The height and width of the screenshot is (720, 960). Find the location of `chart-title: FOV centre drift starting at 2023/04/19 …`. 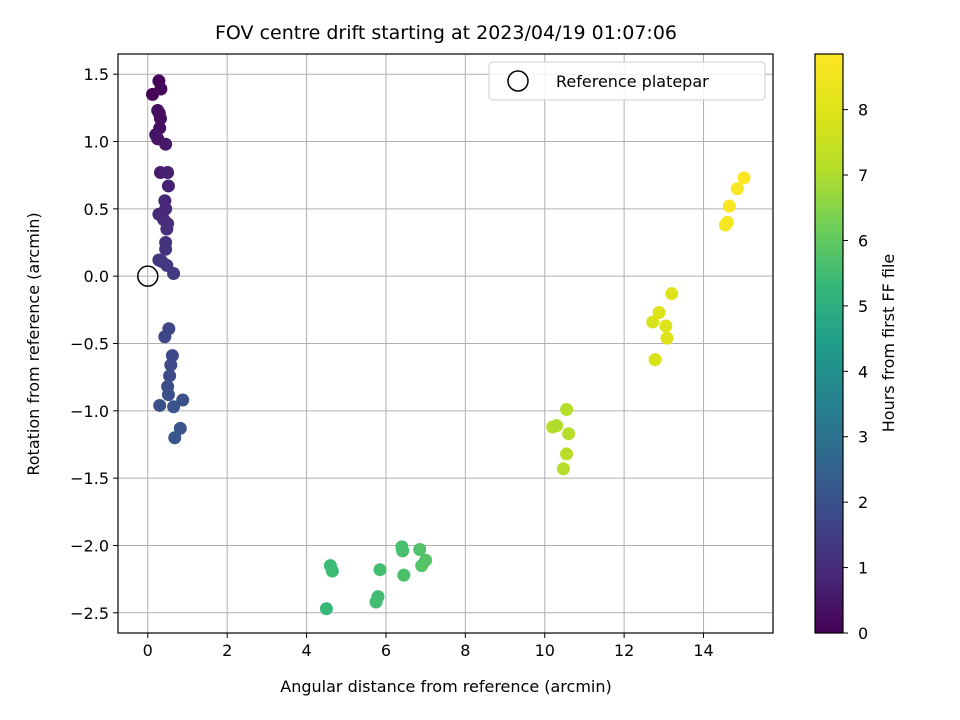

chart-title: FOV centre drift starting at 2023/04/19 … is located at coordinates (446, 33).